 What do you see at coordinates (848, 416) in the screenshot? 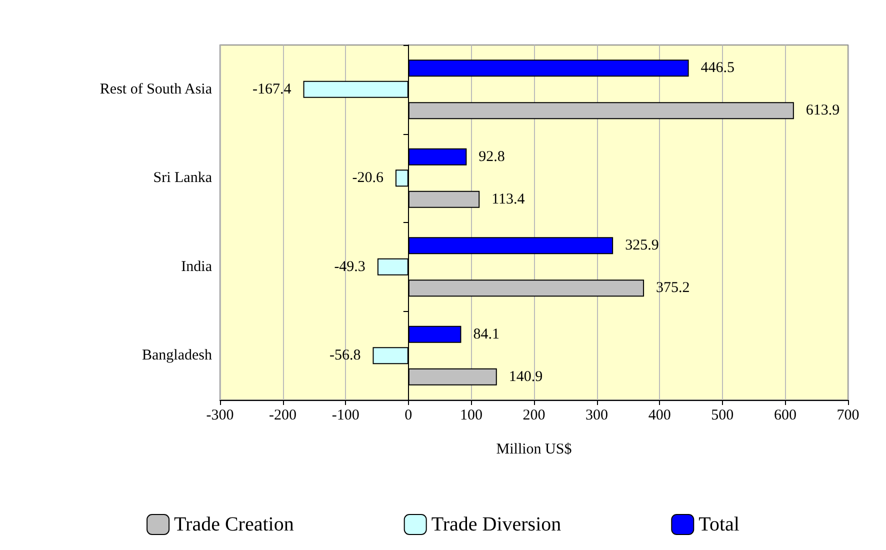
I see `x-tick-label: 700` at bounding box center [848, 416].